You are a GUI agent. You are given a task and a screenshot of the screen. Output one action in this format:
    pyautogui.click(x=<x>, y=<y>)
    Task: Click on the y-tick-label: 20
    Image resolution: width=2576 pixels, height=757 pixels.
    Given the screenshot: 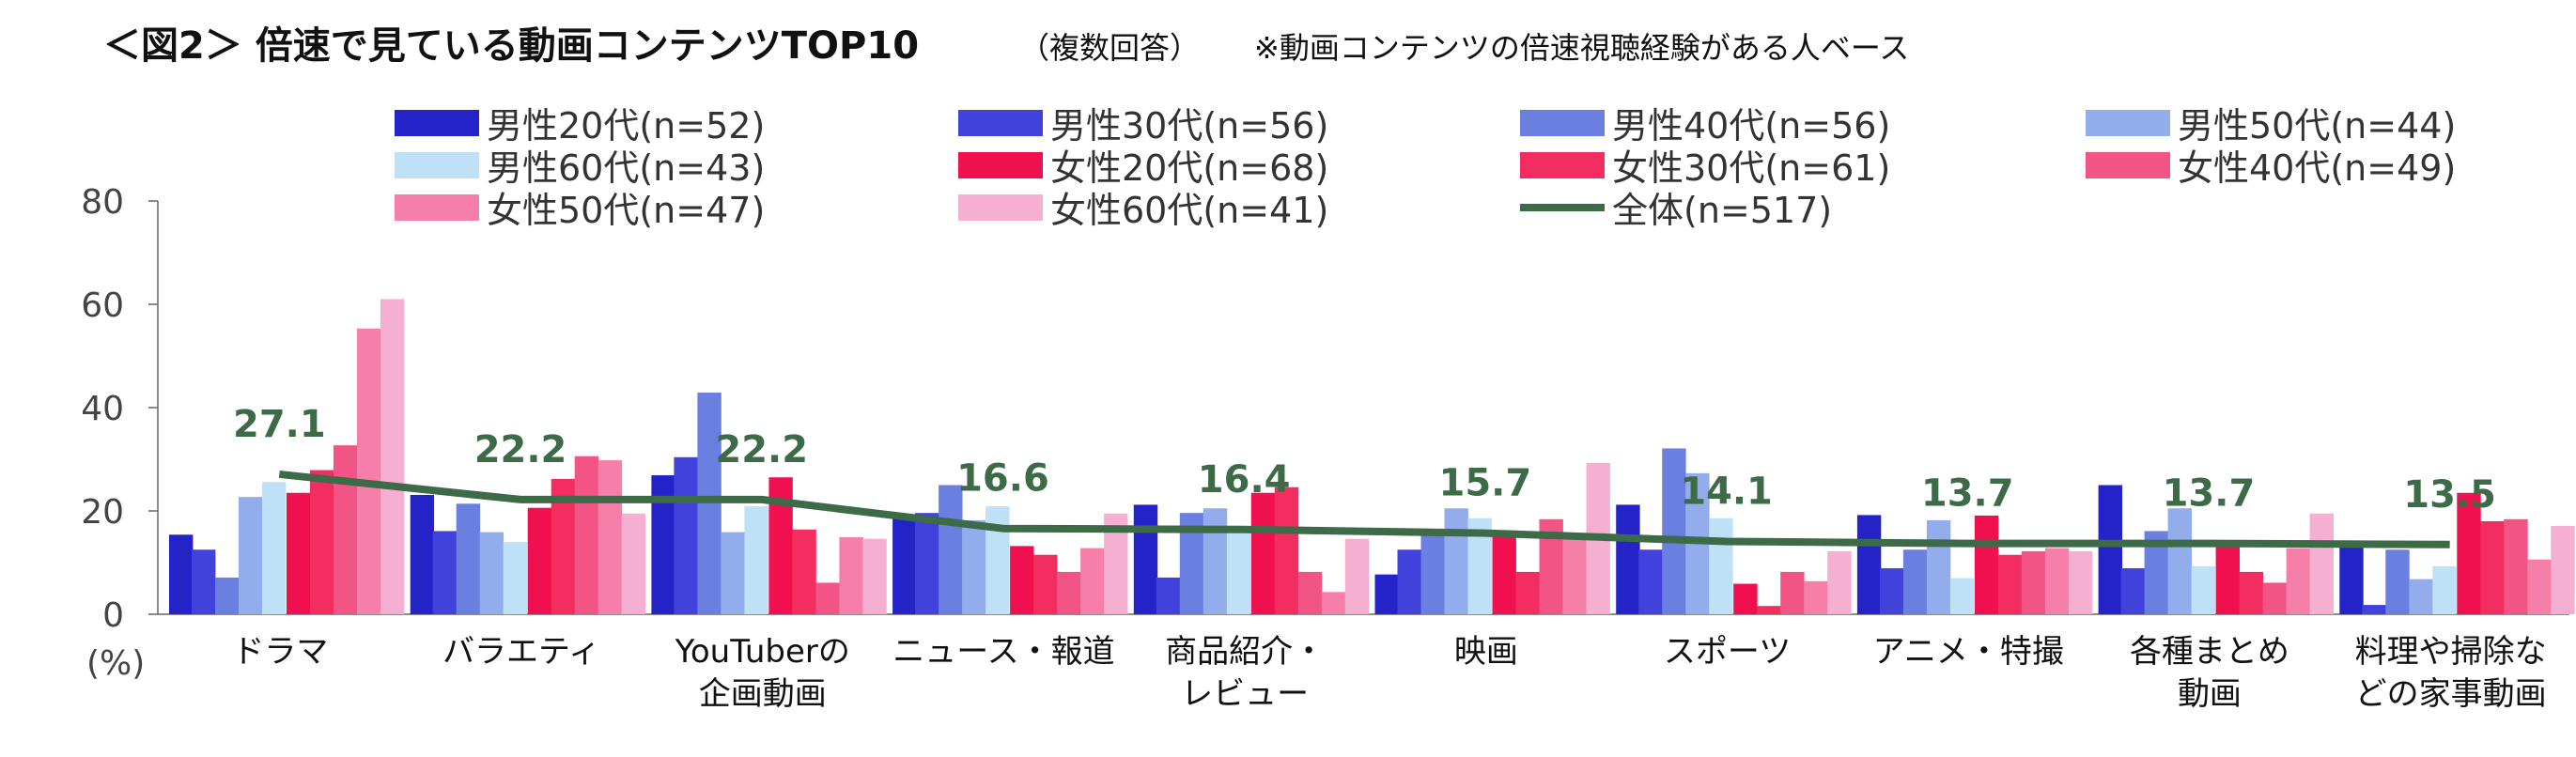 What is the action you would take?
    pyautogui.click(x=102, y=512)
    